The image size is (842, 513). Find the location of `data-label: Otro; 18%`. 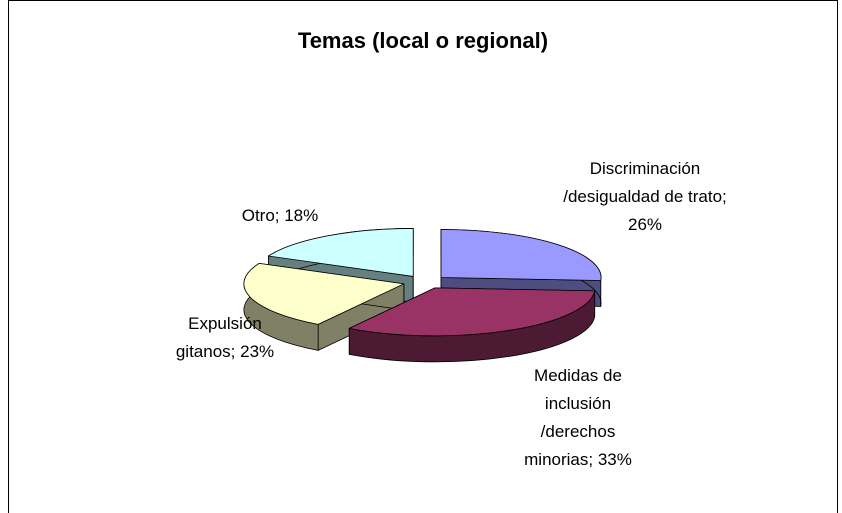

data-label: Otro; 18% is located at coordinates (280, 215).